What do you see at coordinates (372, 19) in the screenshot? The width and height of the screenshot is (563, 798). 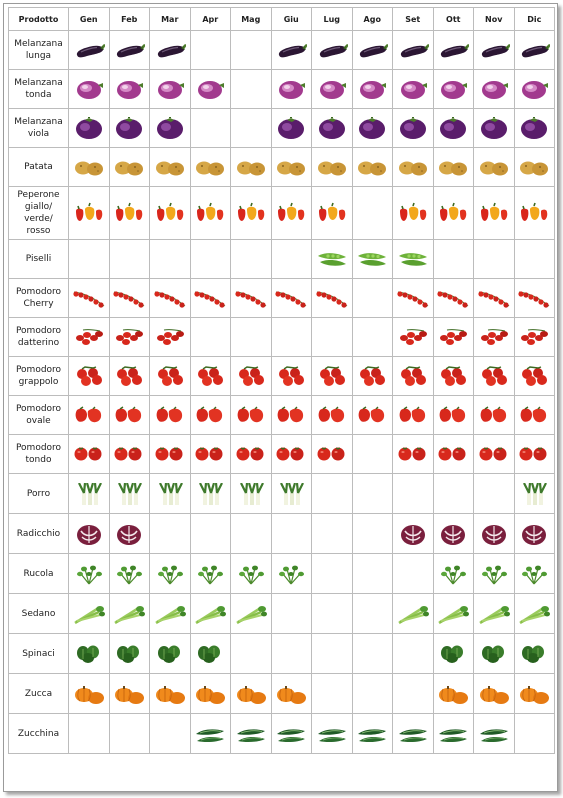 I see `month-header-ago: Ago` at bounding box center [372, 19].